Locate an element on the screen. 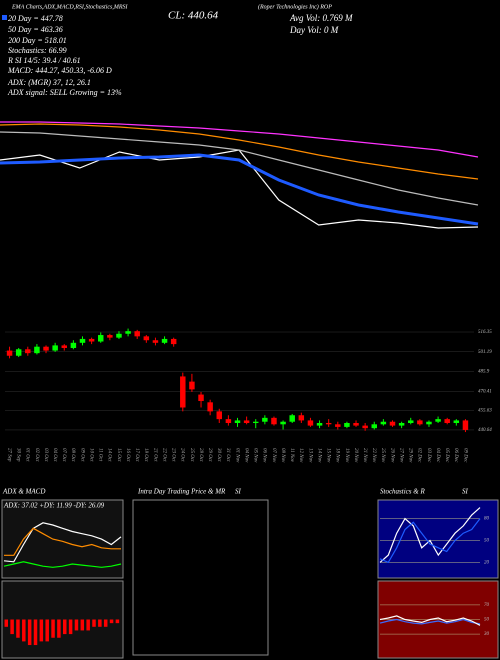  intraday-panel is located at coordinates (200, 577).